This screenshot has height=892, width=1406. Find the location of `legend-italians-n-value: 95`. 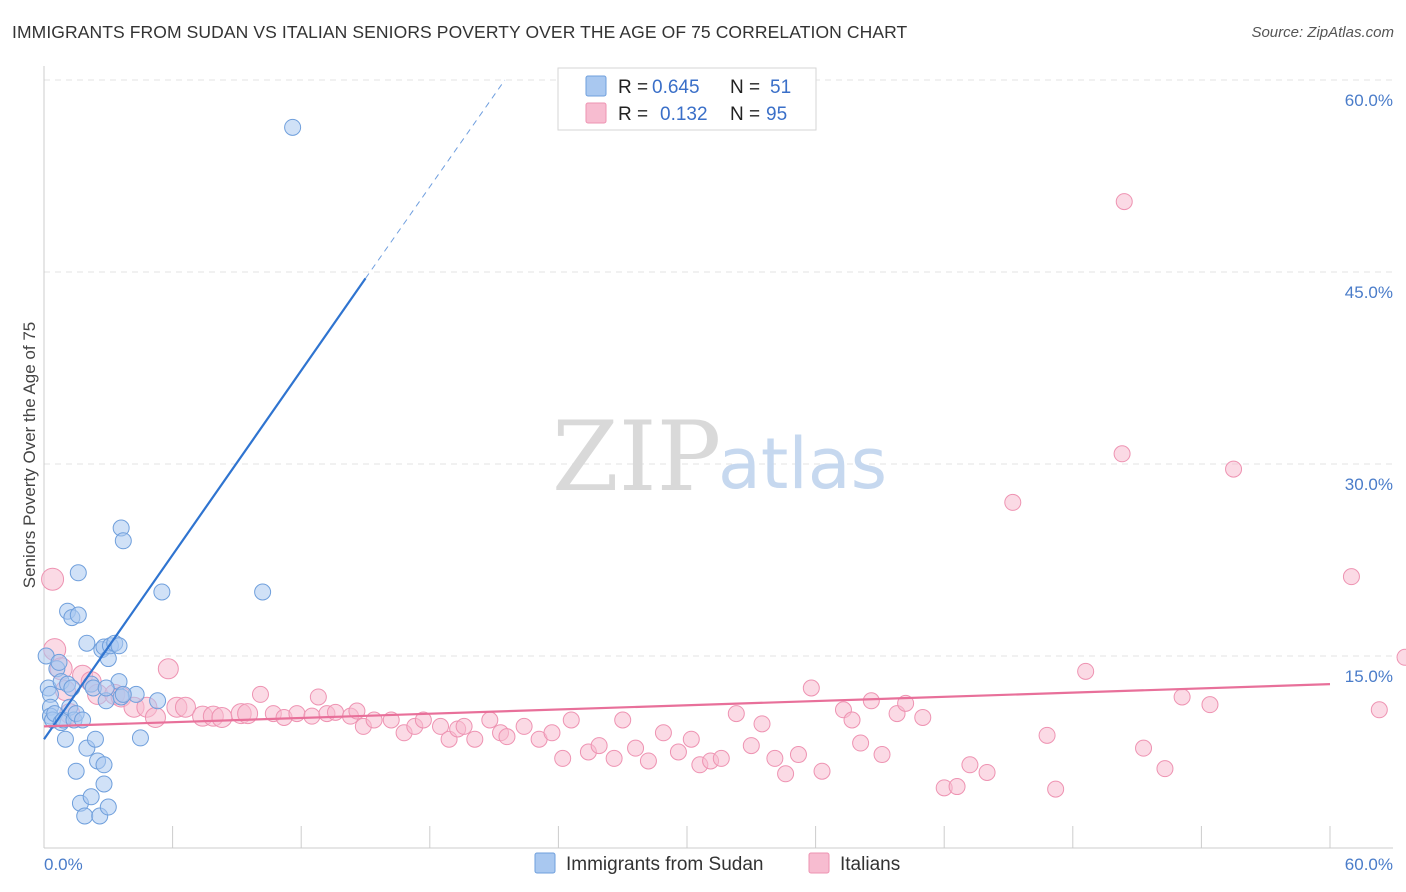

legend-italians-n-value: 95 is located at coordinates (776, 114).